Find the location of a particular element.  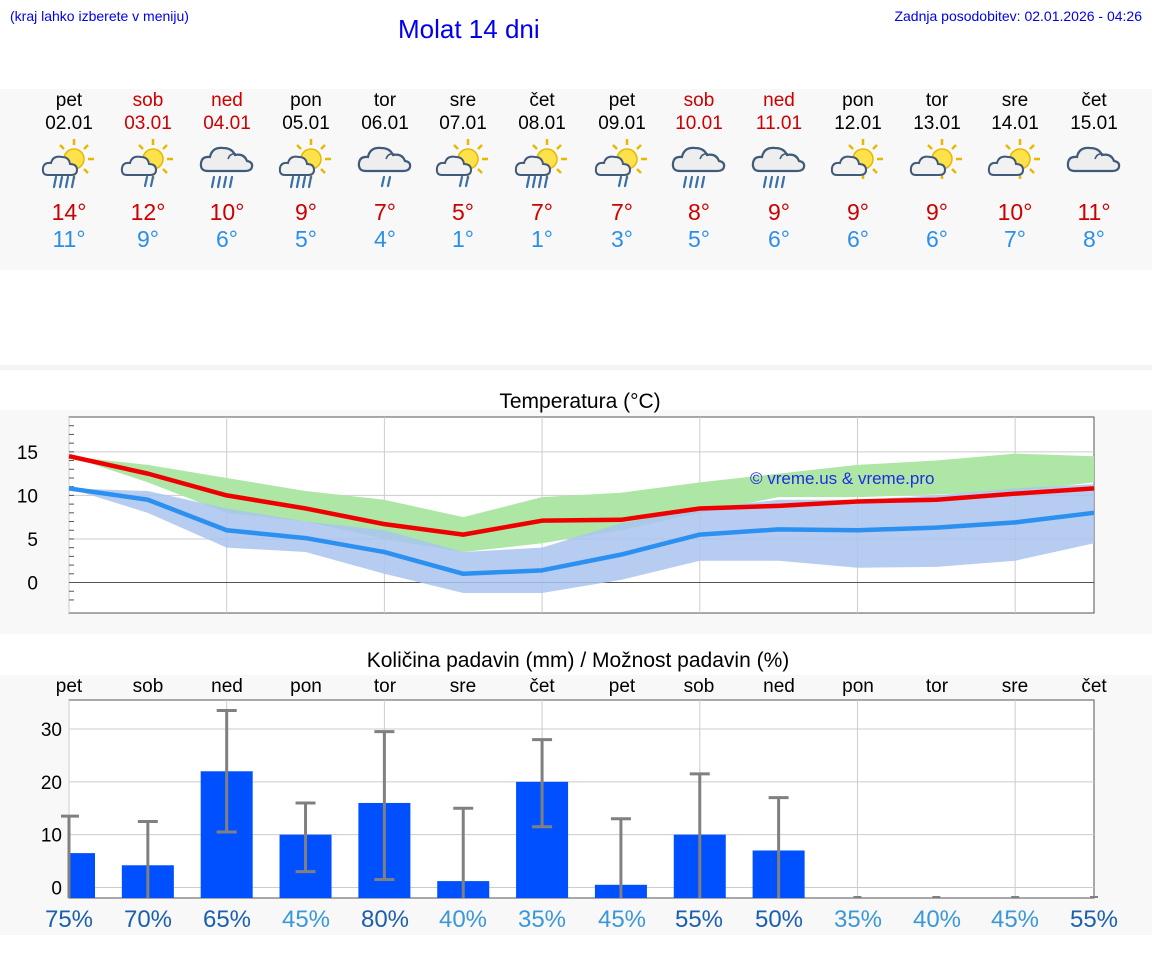

day-column: ned 04.01 10° 6° is located at coordinates (227, 171).